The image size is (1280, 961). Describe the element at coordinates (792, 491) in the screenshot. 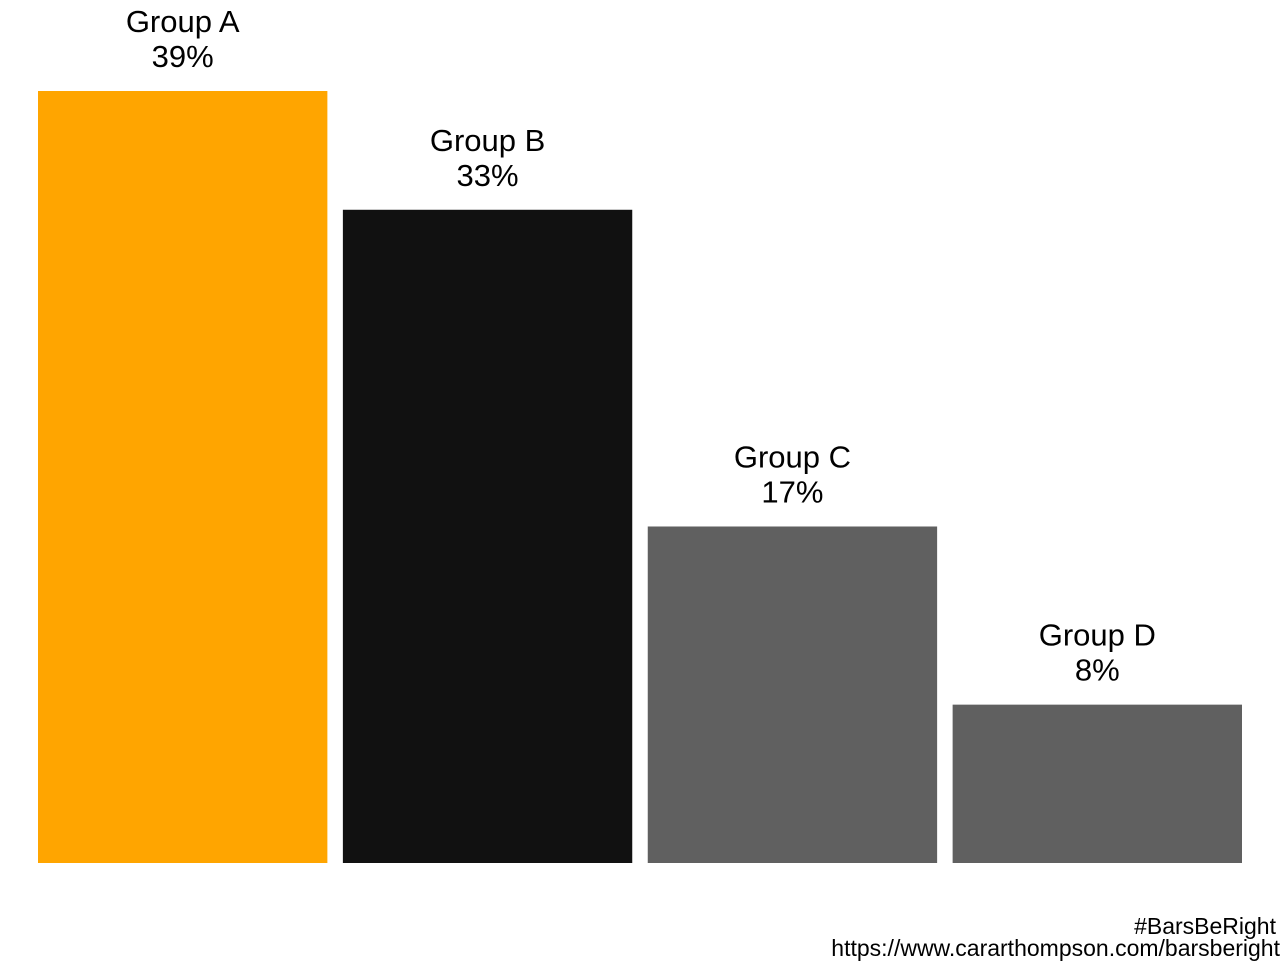

I see `bar-value-label: 17%` at that location.